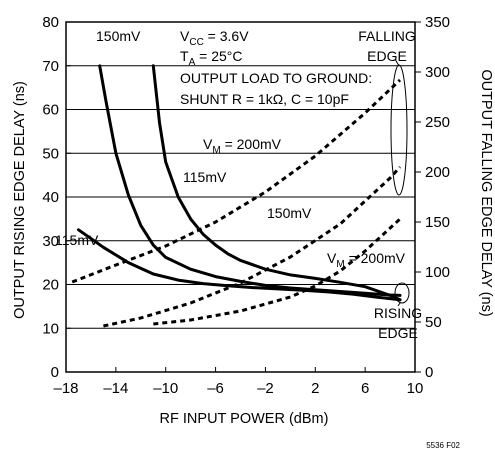 This screenshot has height=453, width=495. Describe the element at coordinates (437, 172) in the screenshot. I see `y-right-tick-label: 200` at that location.